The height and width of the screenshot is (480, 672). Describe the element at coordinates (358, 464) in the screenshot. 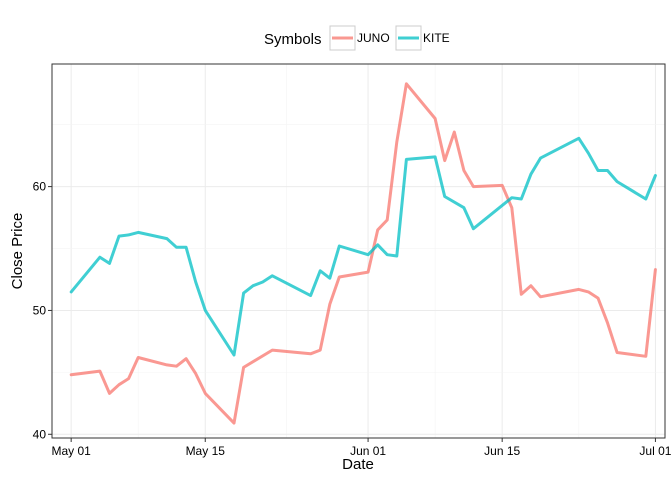

I see `x-axis-title: Date` at that location.